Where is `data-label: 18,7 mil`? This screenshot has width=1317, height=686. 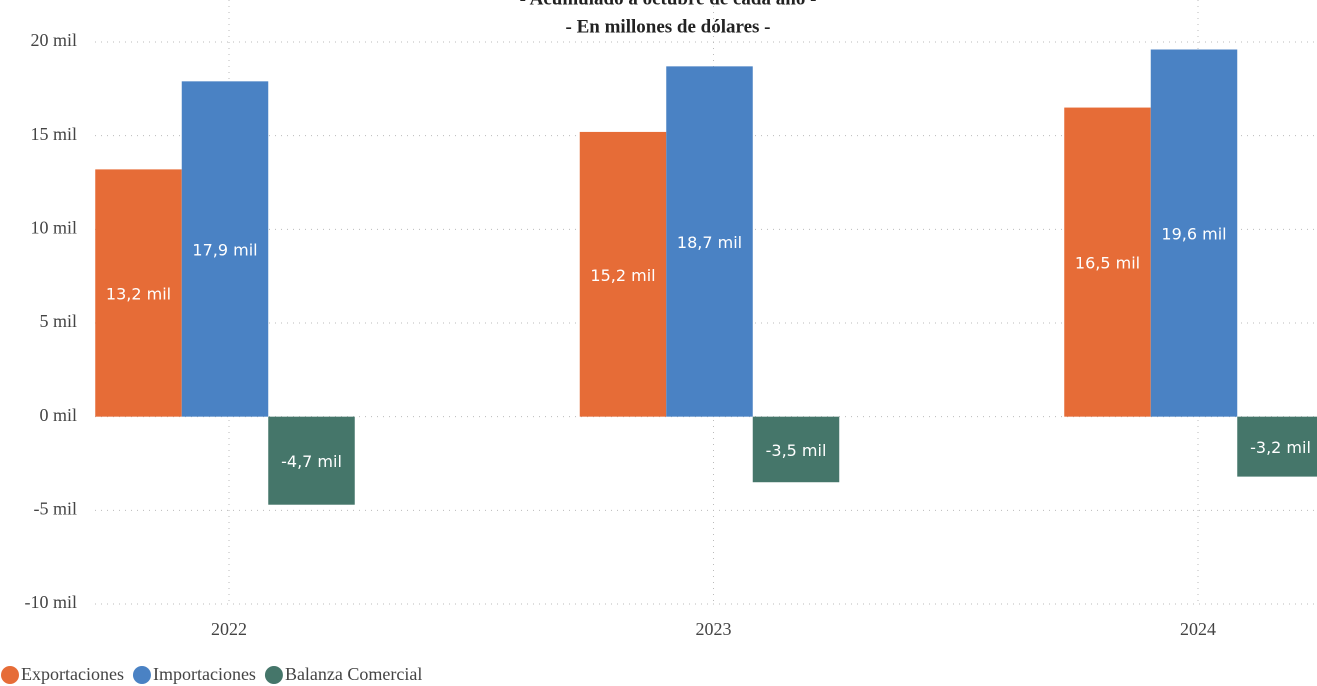
data-label: 18,7 mil is located at coordinates (709, 242).